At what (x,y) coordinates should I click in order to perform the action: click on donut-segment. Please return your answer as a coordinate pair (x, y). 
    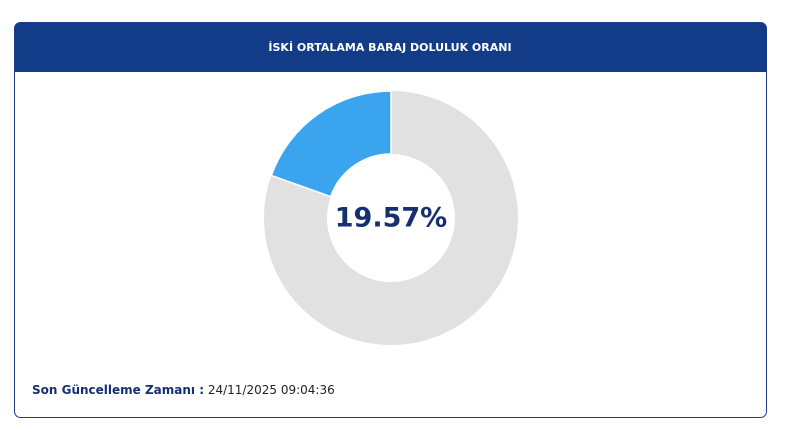
    Looking at the image, I should click on (331, 144).